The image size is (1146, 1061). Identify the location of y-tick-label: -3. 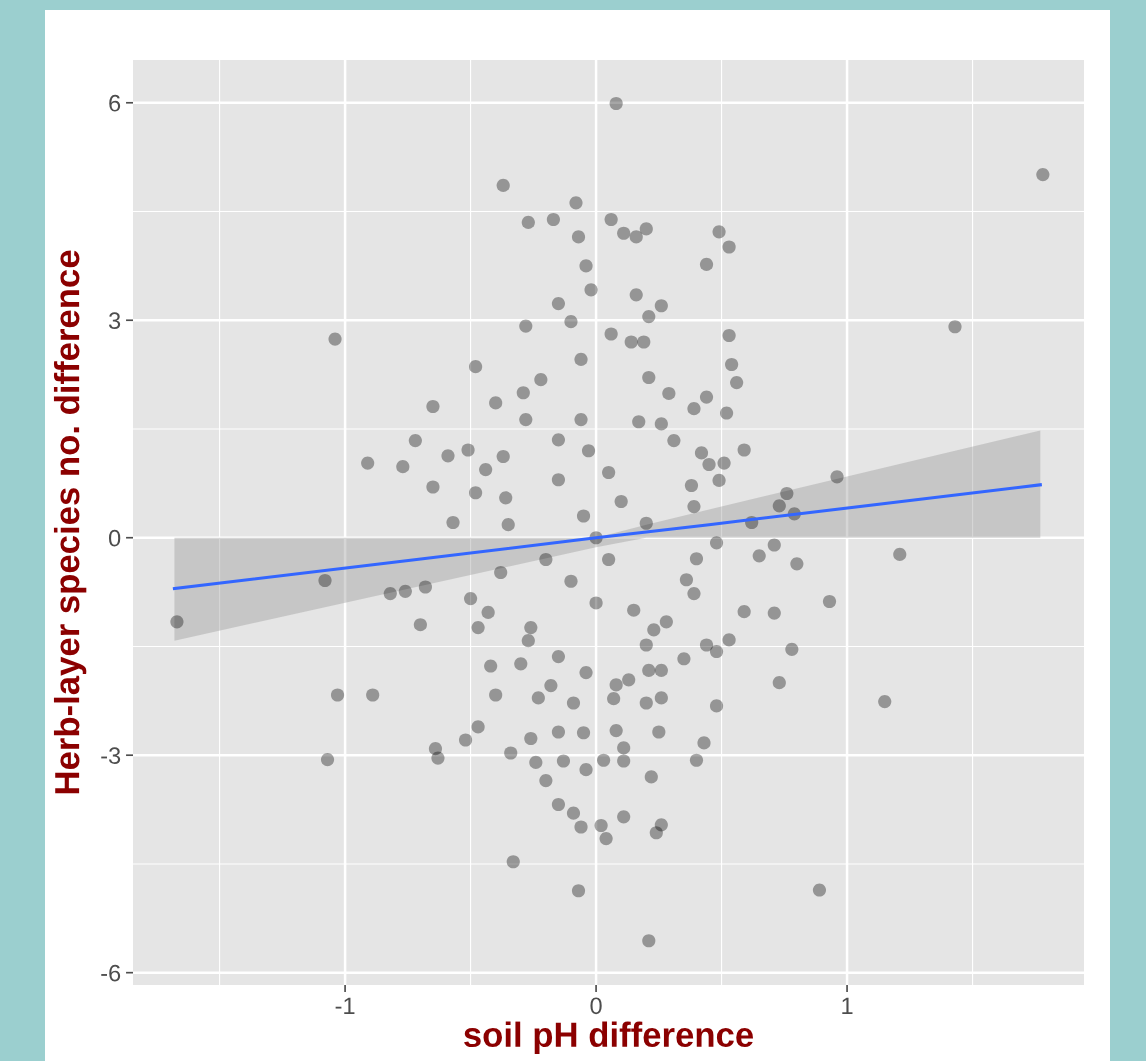
(111, 755).